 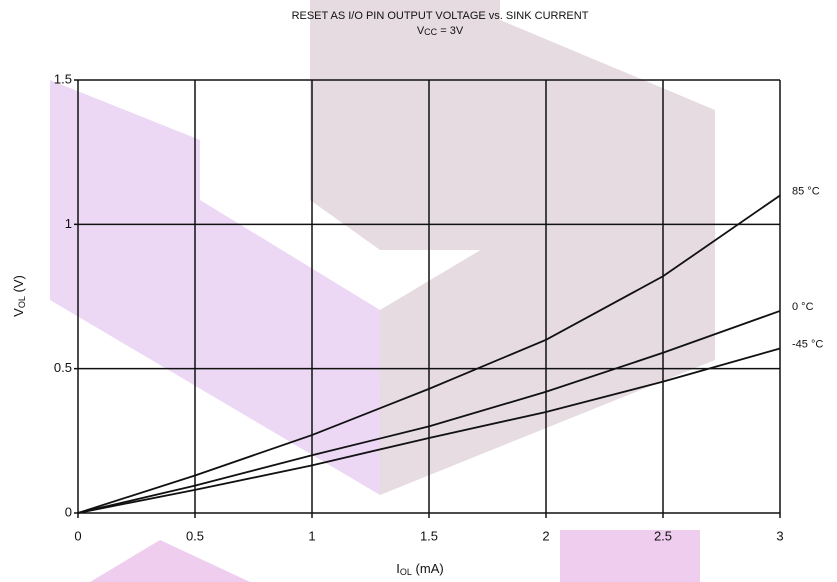 I want to click on x-label-rest: (mA), so click(x=428, y=568).